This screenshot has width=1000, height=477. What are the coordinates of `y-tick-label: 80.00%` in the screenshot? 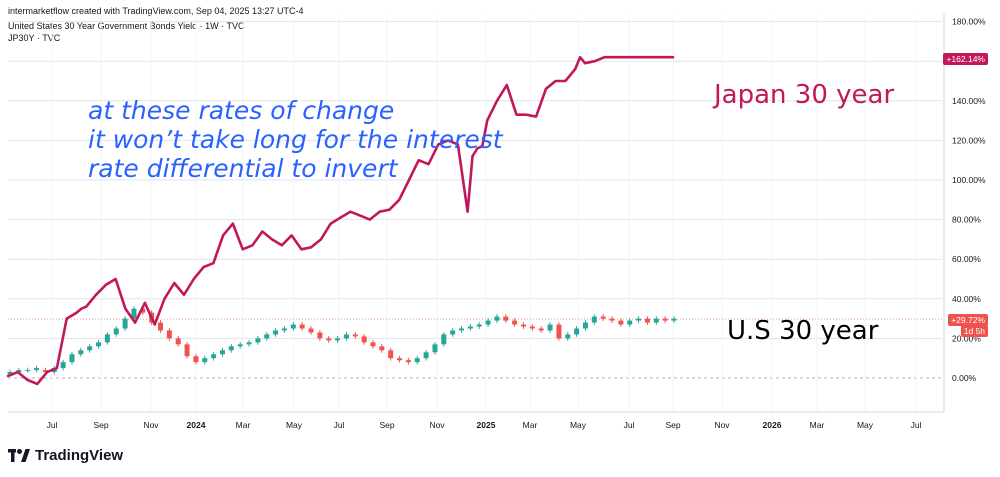 It's located at (966, 220).